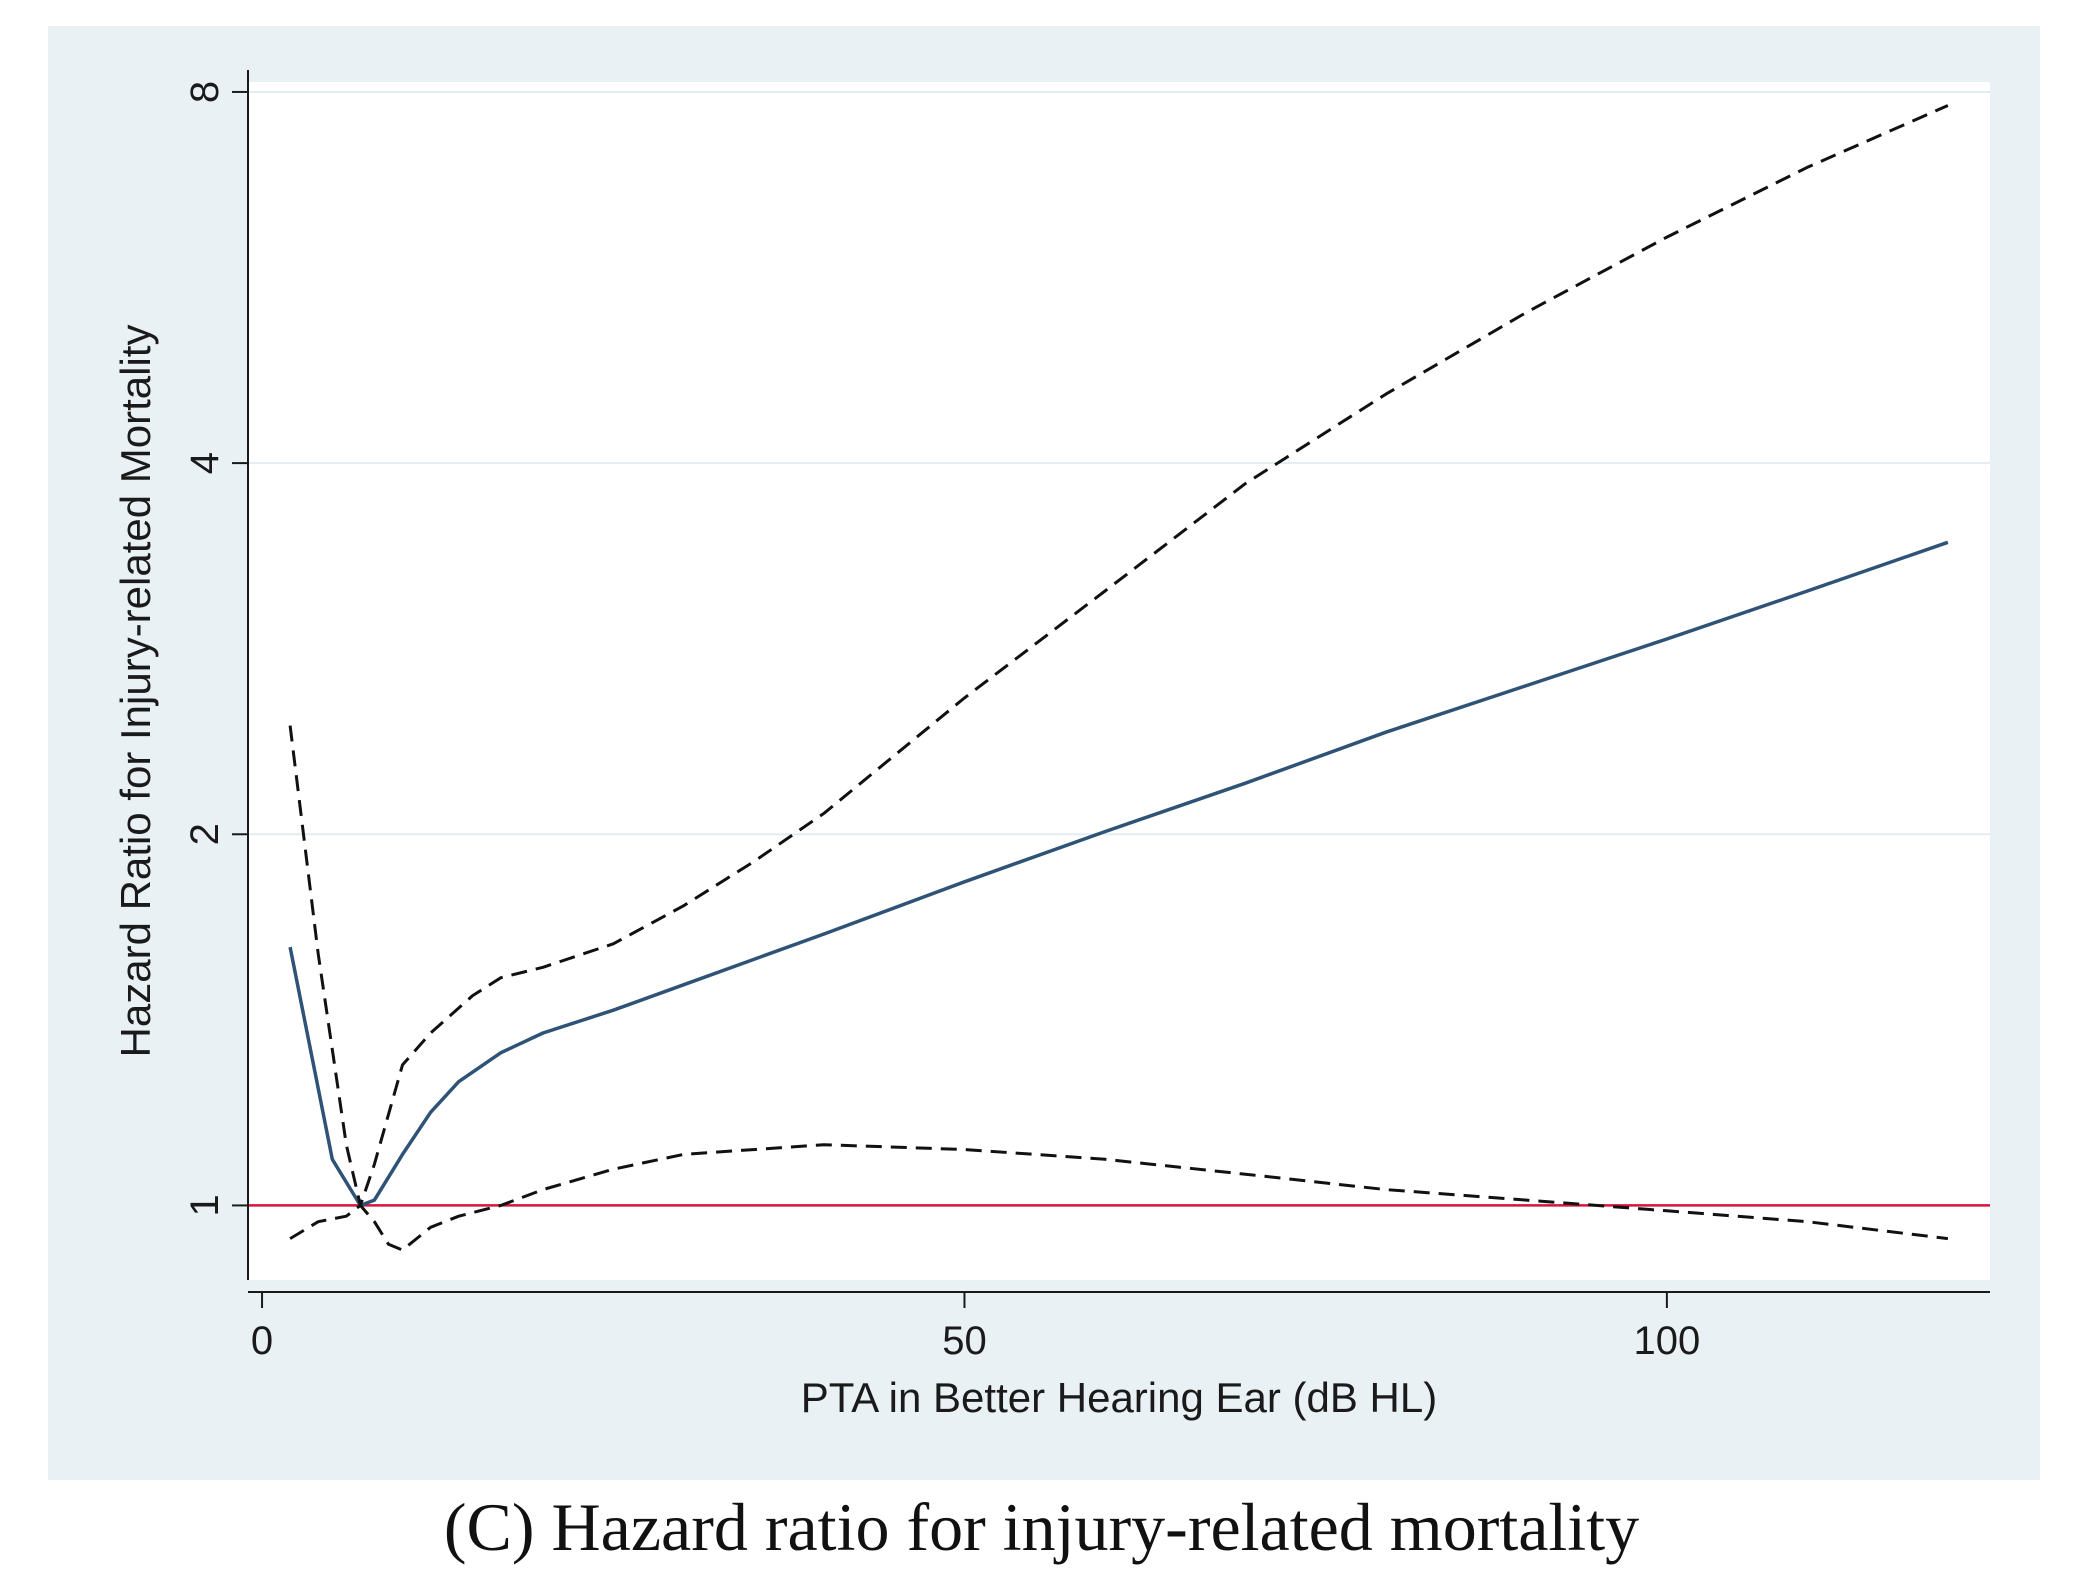 This screenshot has width=2083, height=1592. Describe the element at coordinates (205, 1205) in the screenshot. I see `y-tick-label: 1` at that location.